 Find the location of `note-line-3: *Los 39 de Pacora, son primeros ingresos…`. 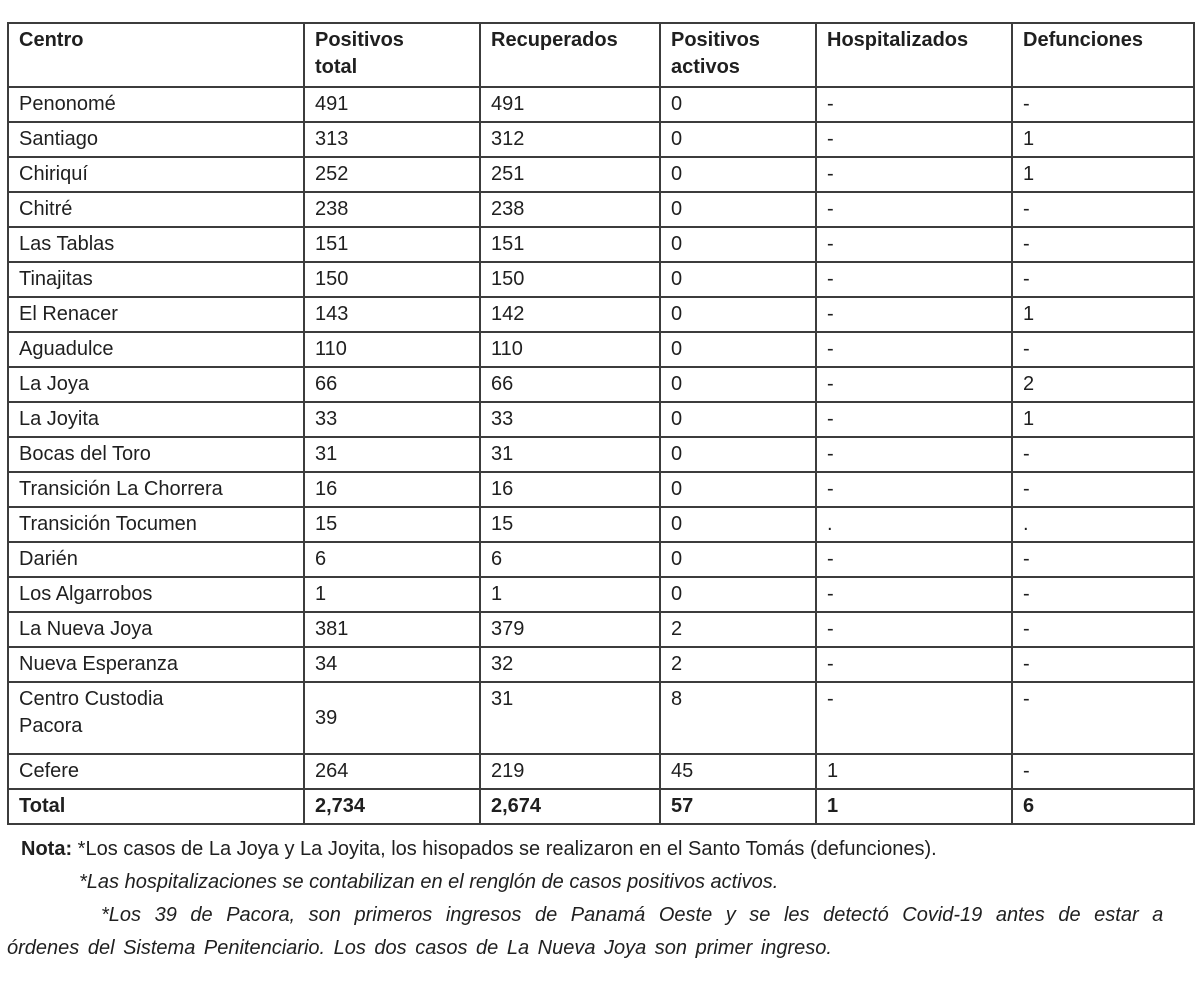

note-line-3: *Los 39 de Pacora, son primeros ingresos… is located at coordinates (632, 915).